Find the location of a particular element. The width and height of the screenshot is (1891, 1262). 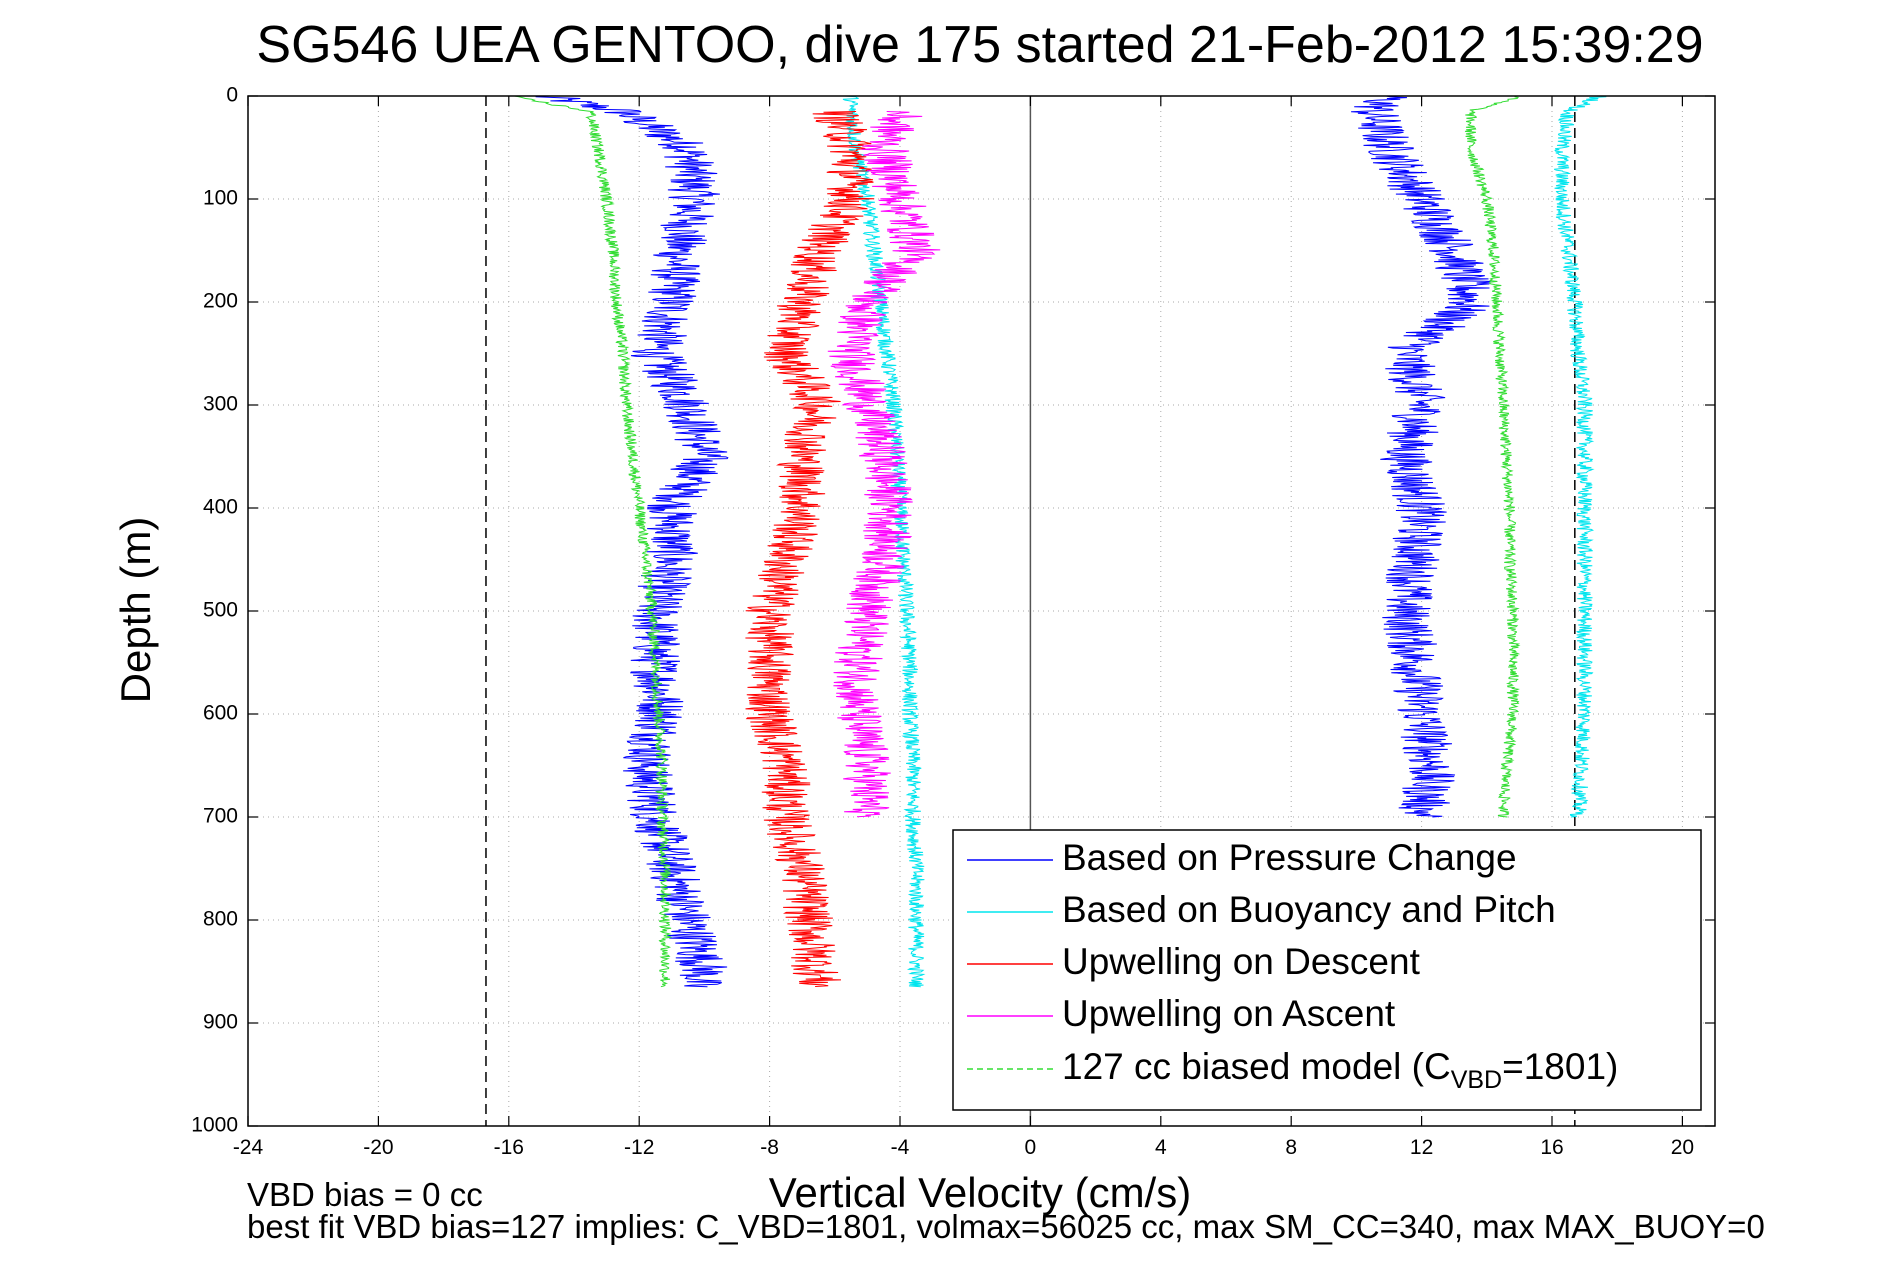

x-tick-label: 12 is located at coordinates (1421, 1147).